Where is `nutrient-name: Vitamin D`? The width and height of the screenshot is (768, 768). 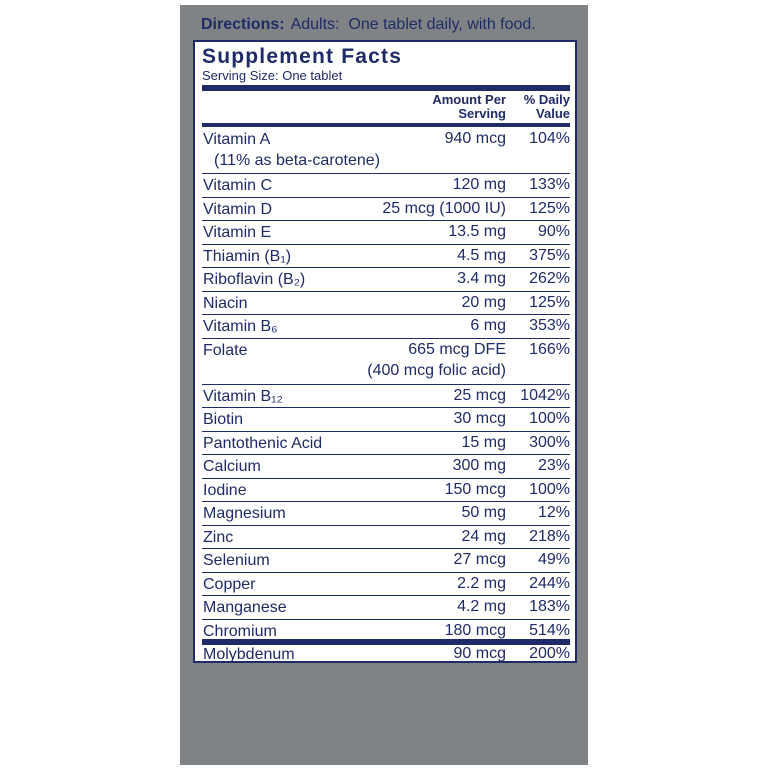
nutrient-name: Vitamin D is located at coordinates (238, 209).